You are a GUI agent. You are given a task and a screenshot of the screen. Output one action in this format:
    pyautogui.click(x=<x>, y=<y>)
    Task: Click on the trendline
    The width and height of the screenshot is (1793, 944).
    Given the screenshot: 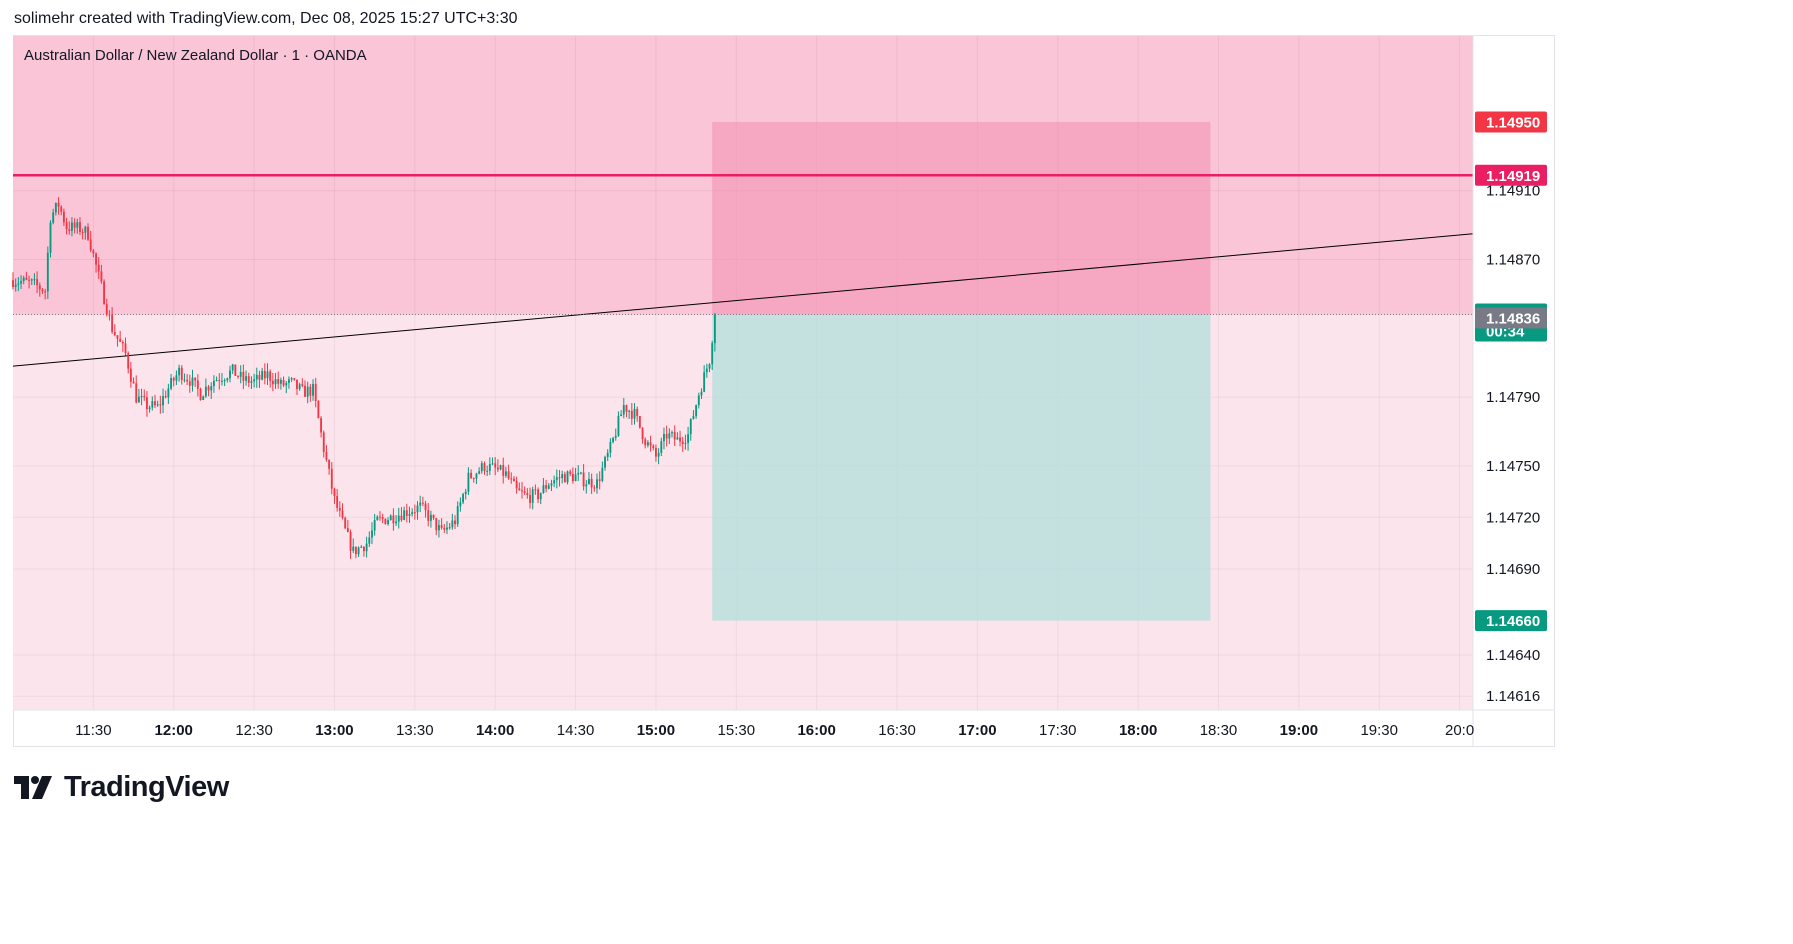 What is the action you would take?
    pyautogui.click(x=743, y=300)
    